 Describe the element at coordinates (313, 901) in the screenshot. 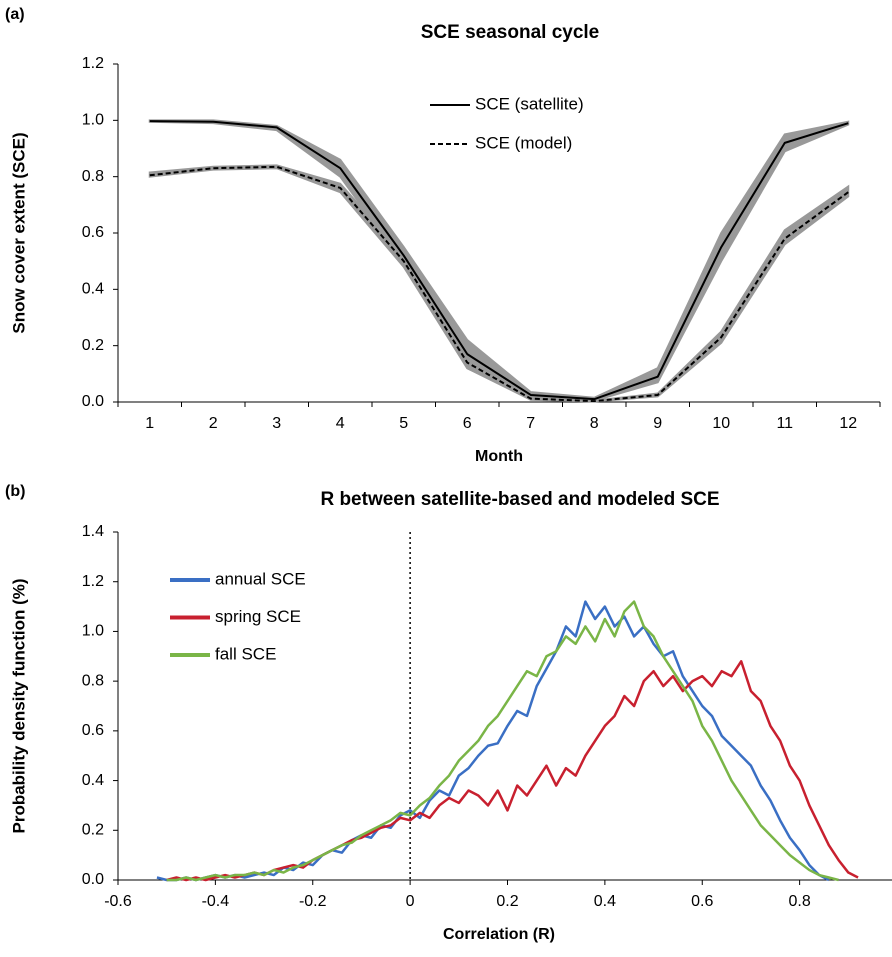

I see `x-tick-label: -0.2` at that location.